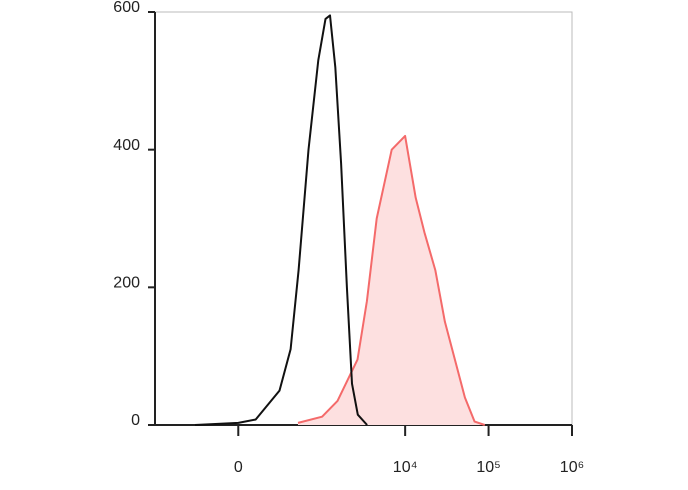  I want to click on y-tick-label: 200, so click(126, 283).